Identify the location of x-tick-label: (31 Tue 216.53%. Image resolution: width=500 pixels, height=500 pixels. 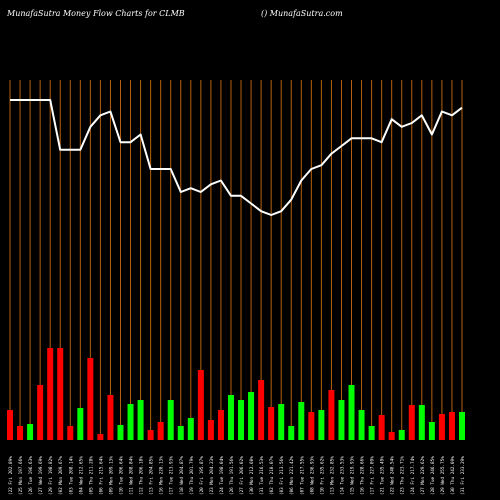
(262, 475).